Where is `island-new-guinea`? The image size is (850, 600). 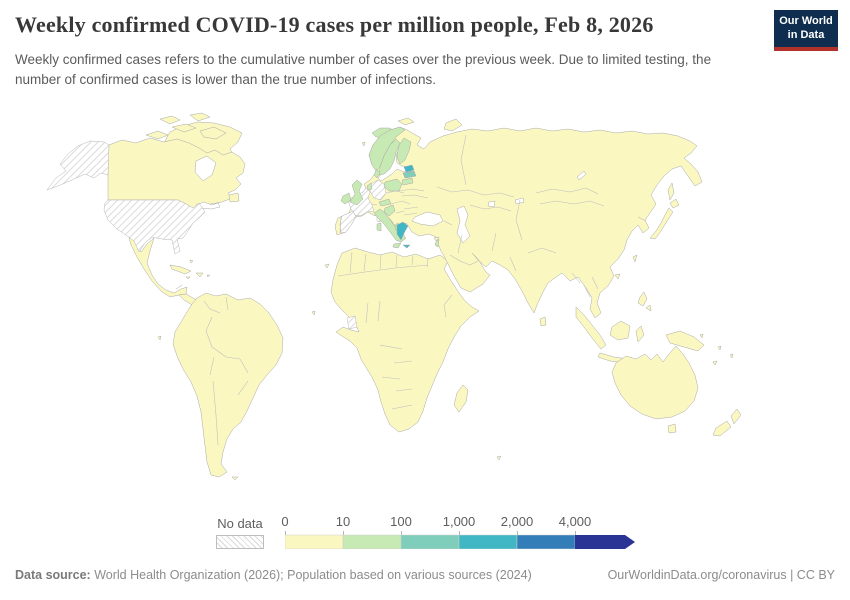 island-new-guinea is located at coordinates (685, 341).